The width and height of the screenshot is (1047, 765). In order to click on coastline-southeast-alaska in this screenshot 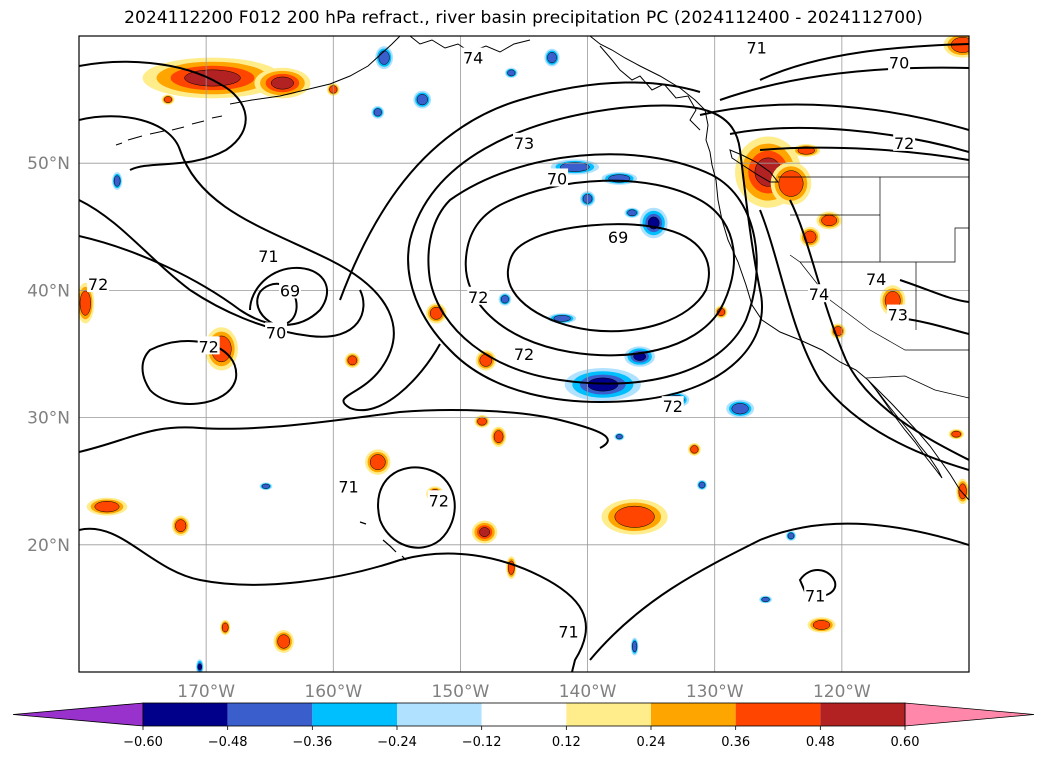, I will do `click(650, 88)`.